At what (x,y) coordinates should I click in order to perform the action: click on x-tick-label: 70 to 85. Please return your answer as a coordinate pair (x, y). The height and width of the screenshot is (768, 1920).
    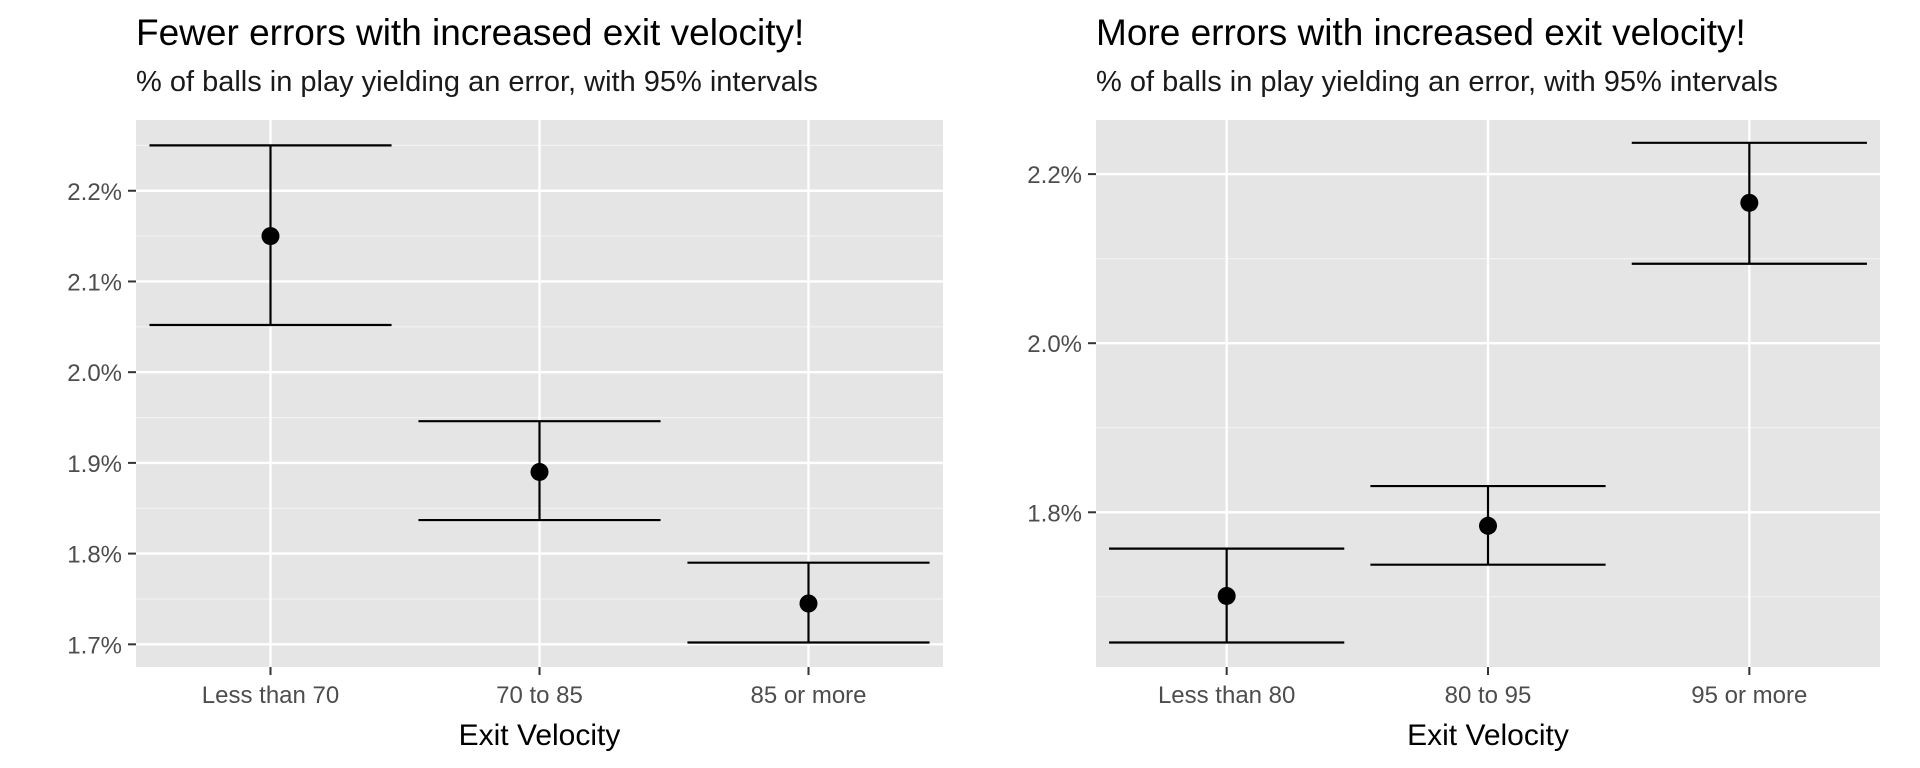
    Looking at the image, I should click on (539, 695).